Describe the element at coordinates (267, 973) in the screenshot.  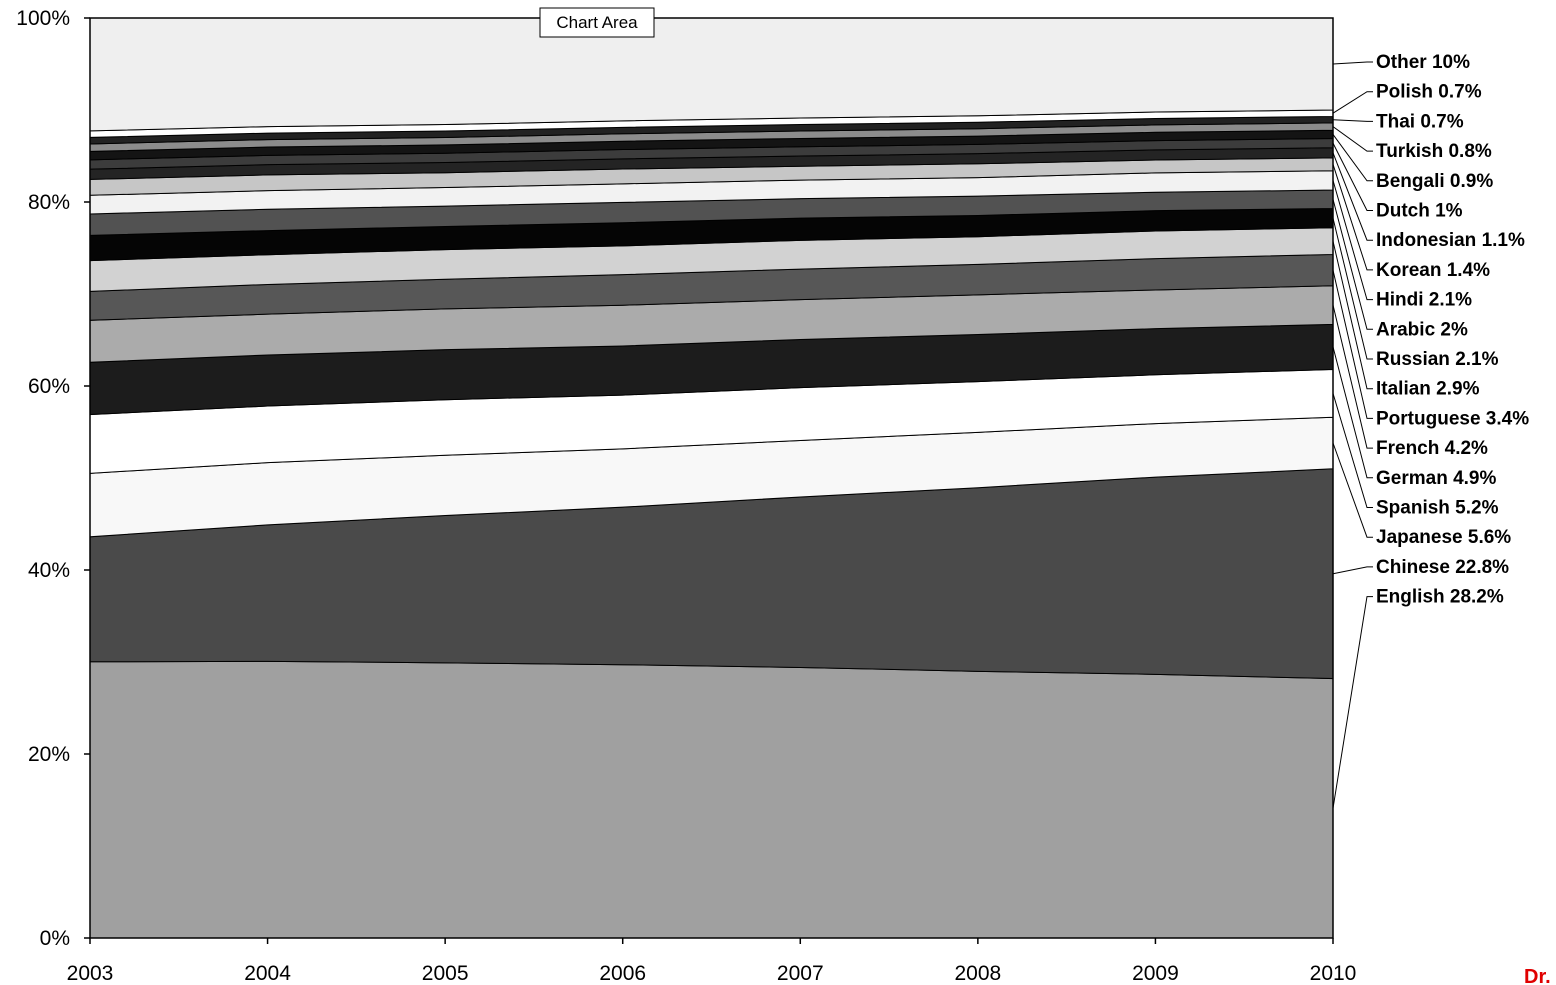
I see `x-tick-label: 2004` at that location.